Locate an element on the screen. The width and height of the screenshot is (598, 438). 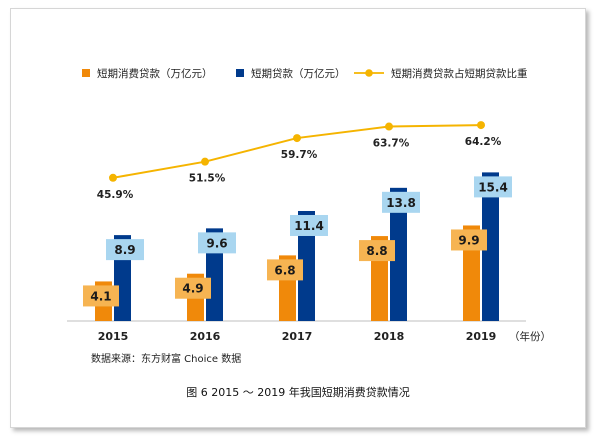
ratio-label: 51.5% is located at coordinates (207, 179).